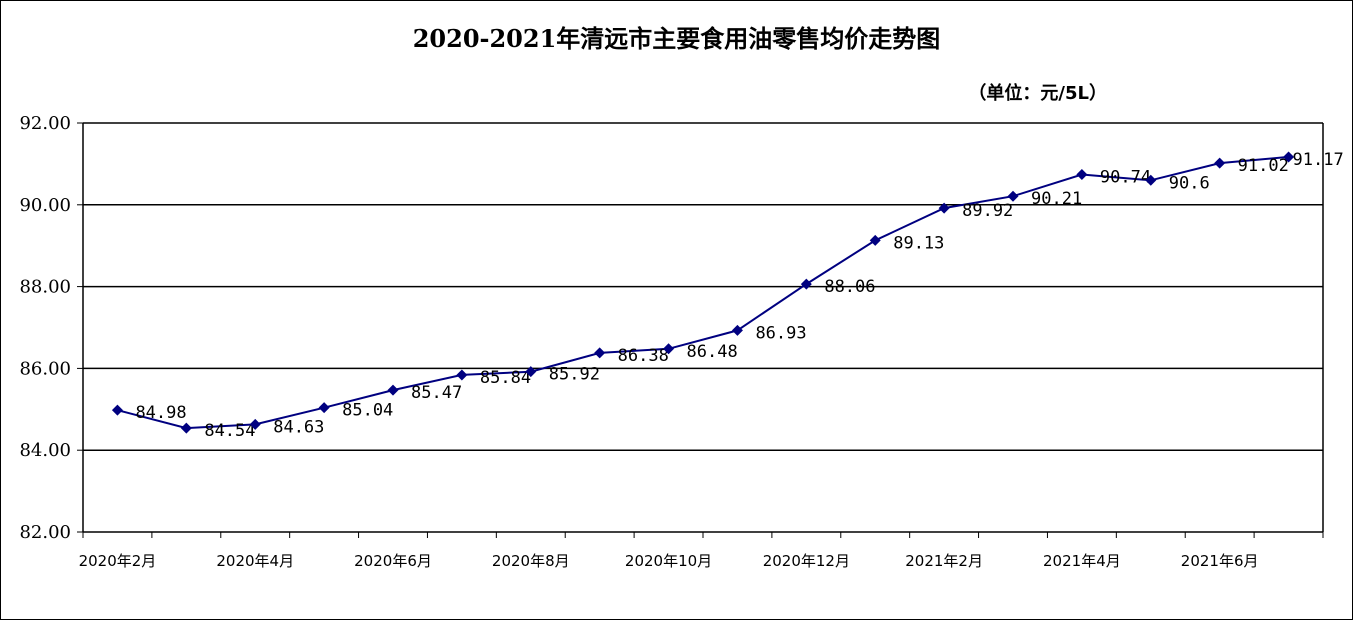 This screenshot has width=1353, height=620. I want to click on data-label: 86.38, so click(643, 356).